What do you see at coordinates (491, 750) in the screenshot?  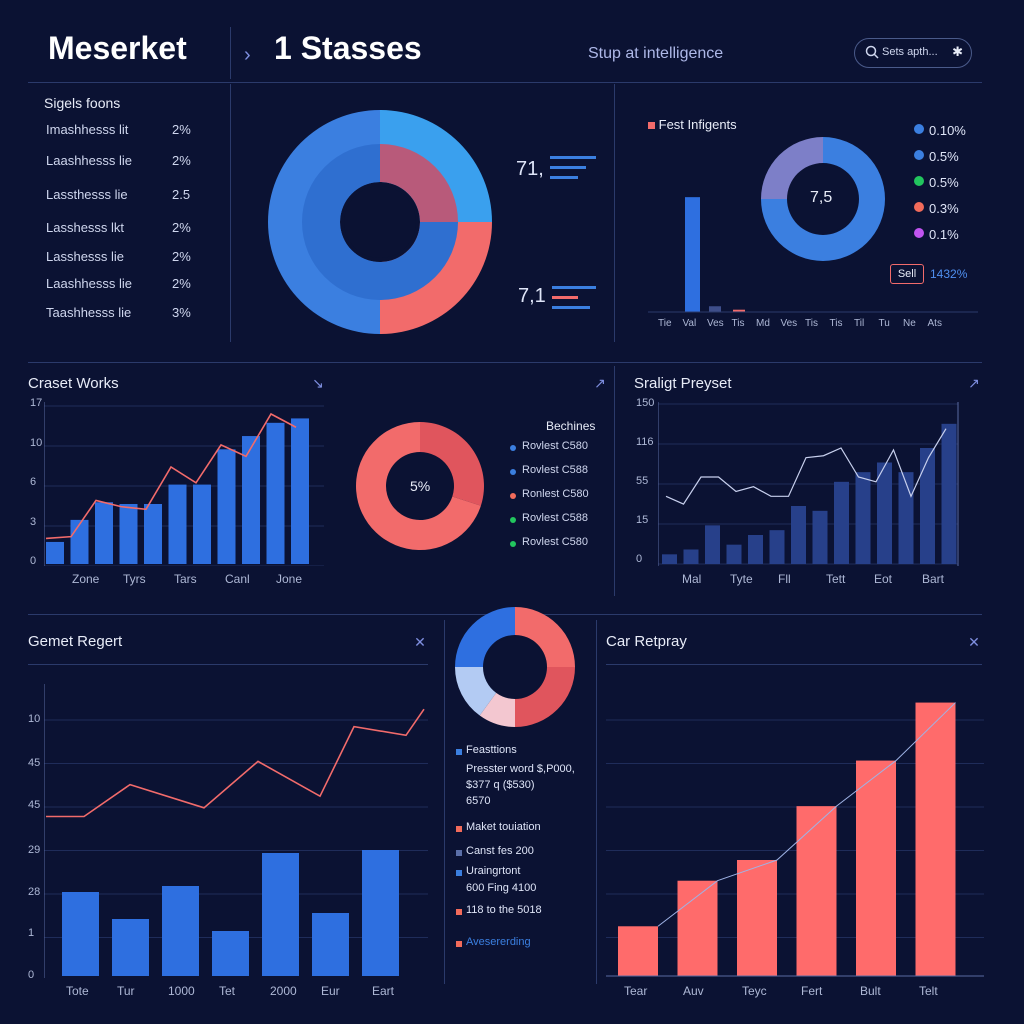 I see `legend-label: Feasttions` at bounding box center [491, 750].